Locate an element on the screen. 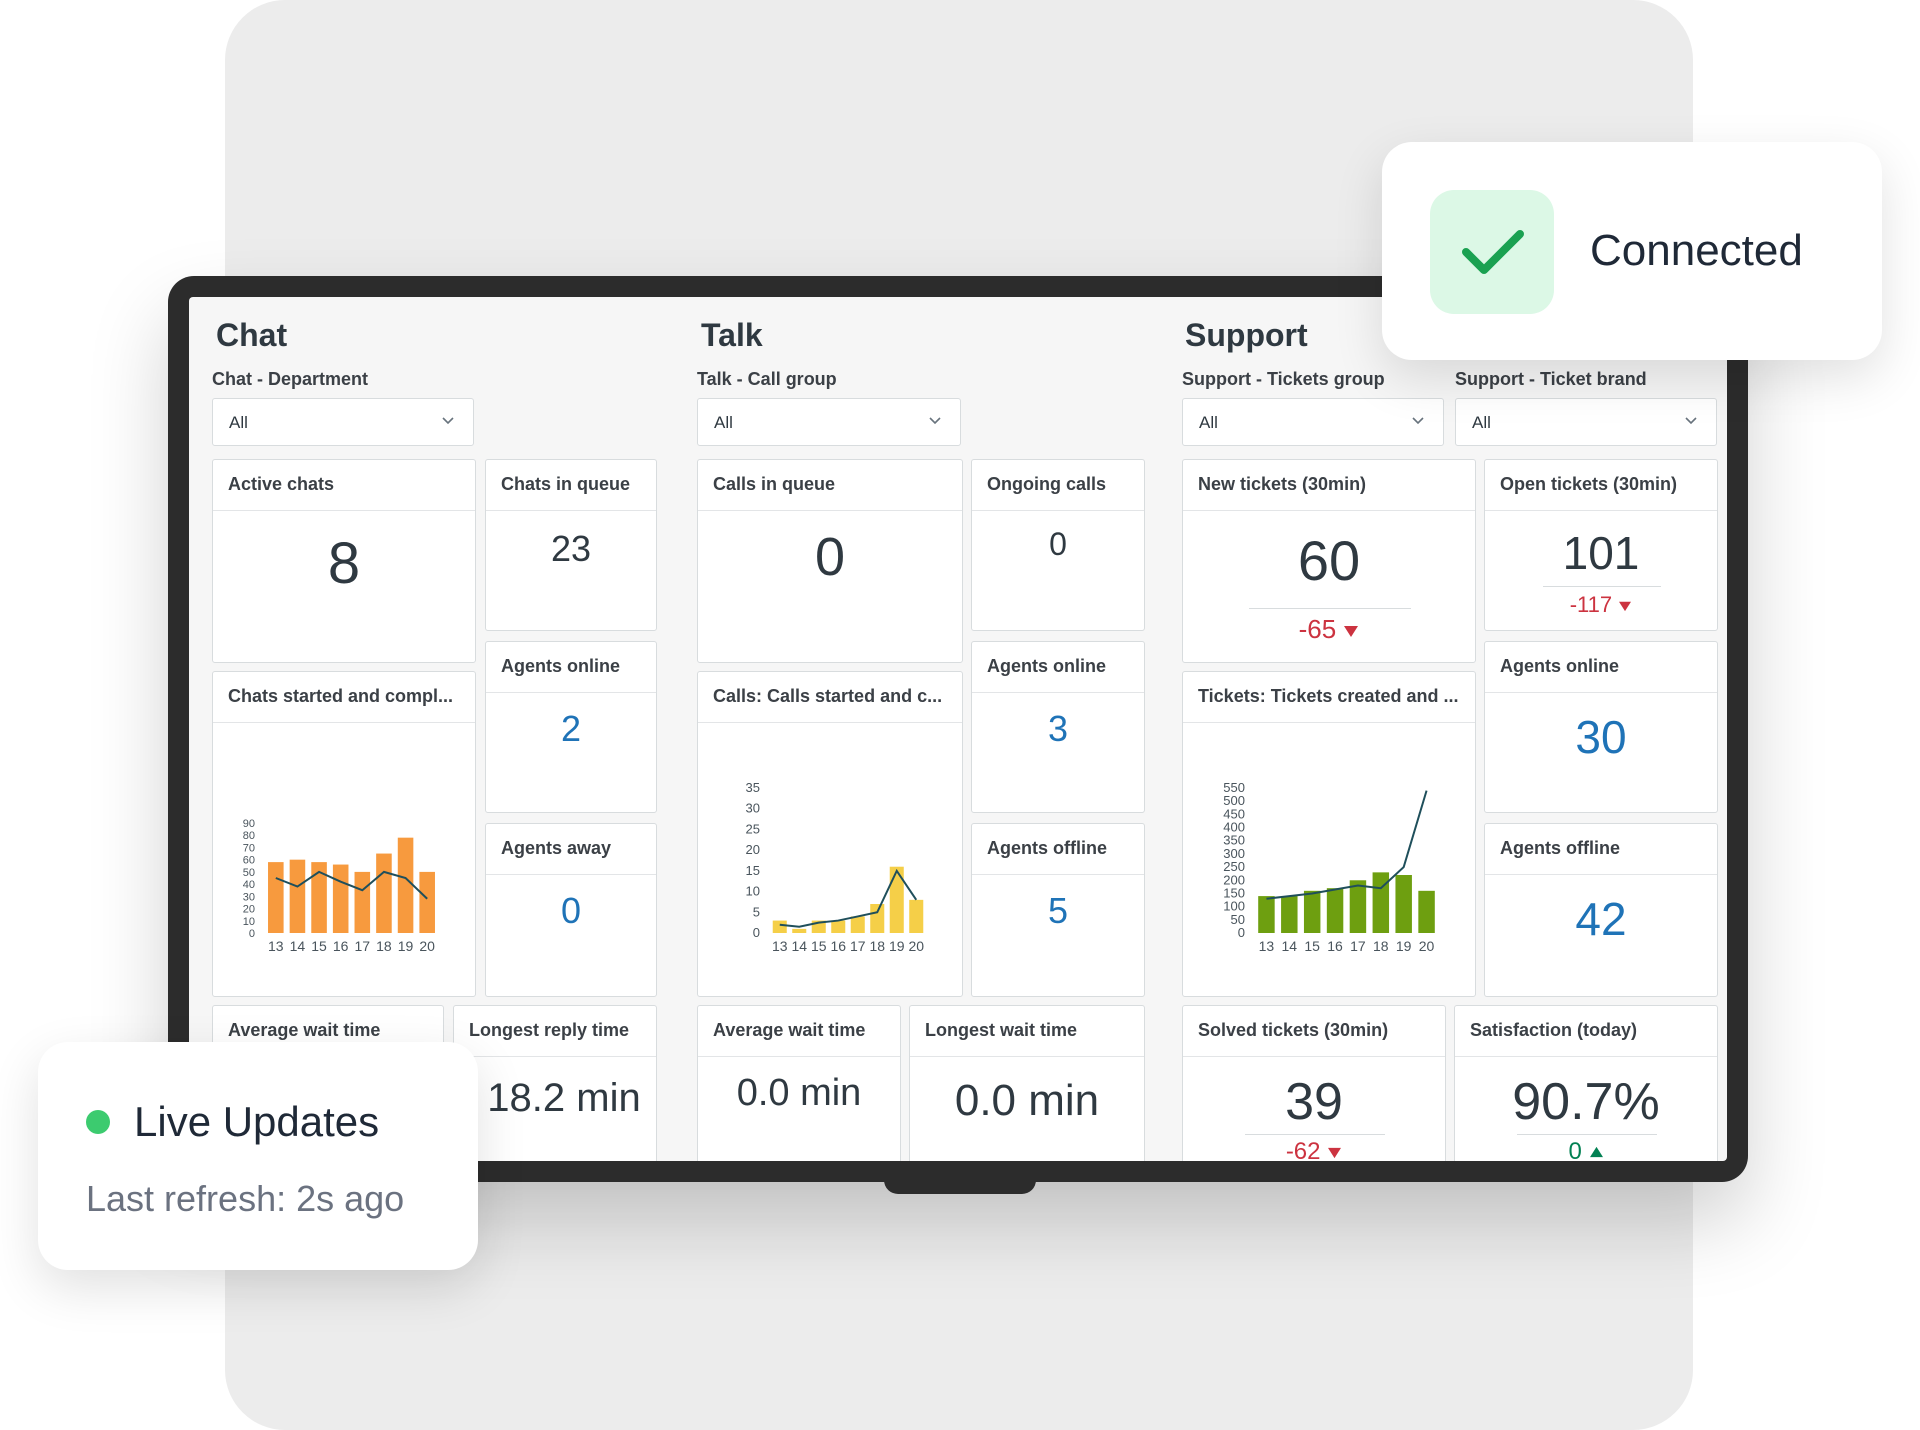 This screenshot has width=1920, height=1430. panel-title: Chats in queue is located at coordinates (566, 484).